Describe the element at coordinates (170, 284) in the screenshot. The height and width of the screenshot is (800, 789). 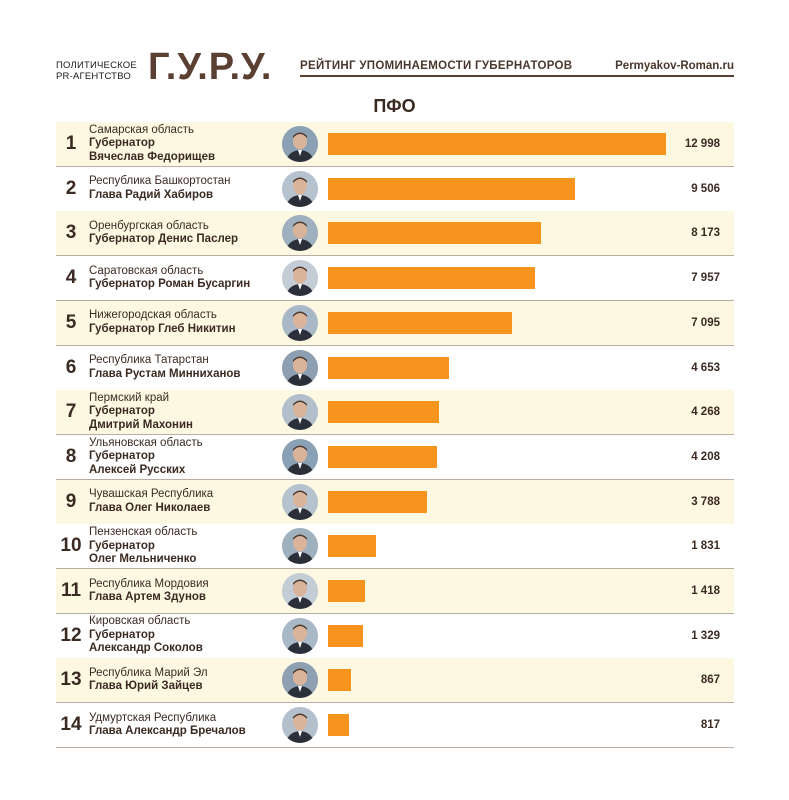
I see `governor-name: Губернатор Роман Бусаргин` at that location.